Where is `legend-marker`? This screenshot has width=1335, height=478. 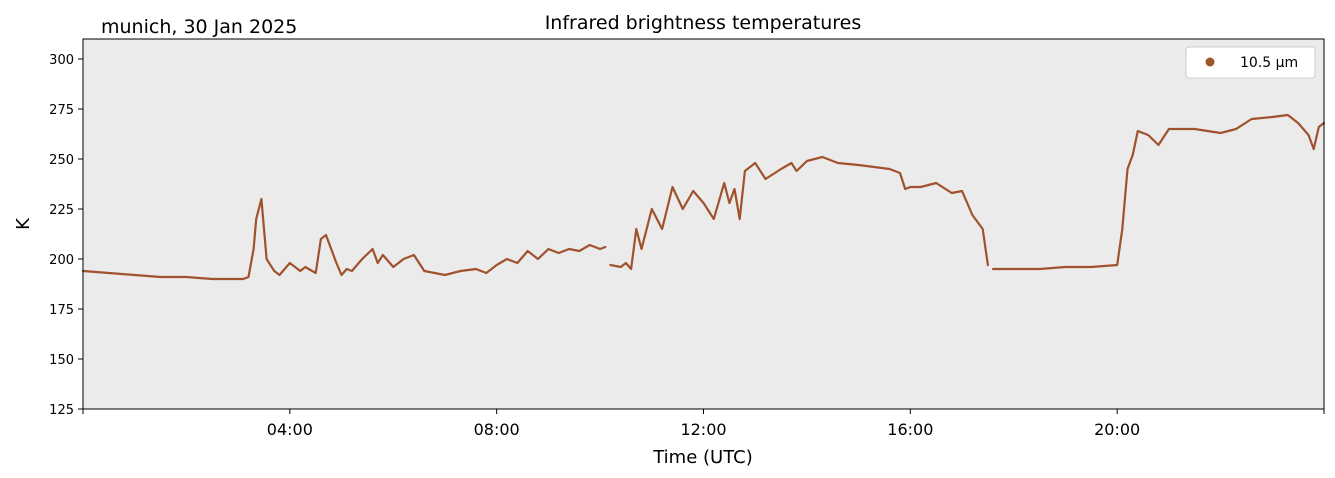 legend-marker is located at coordinates (1210, 62).